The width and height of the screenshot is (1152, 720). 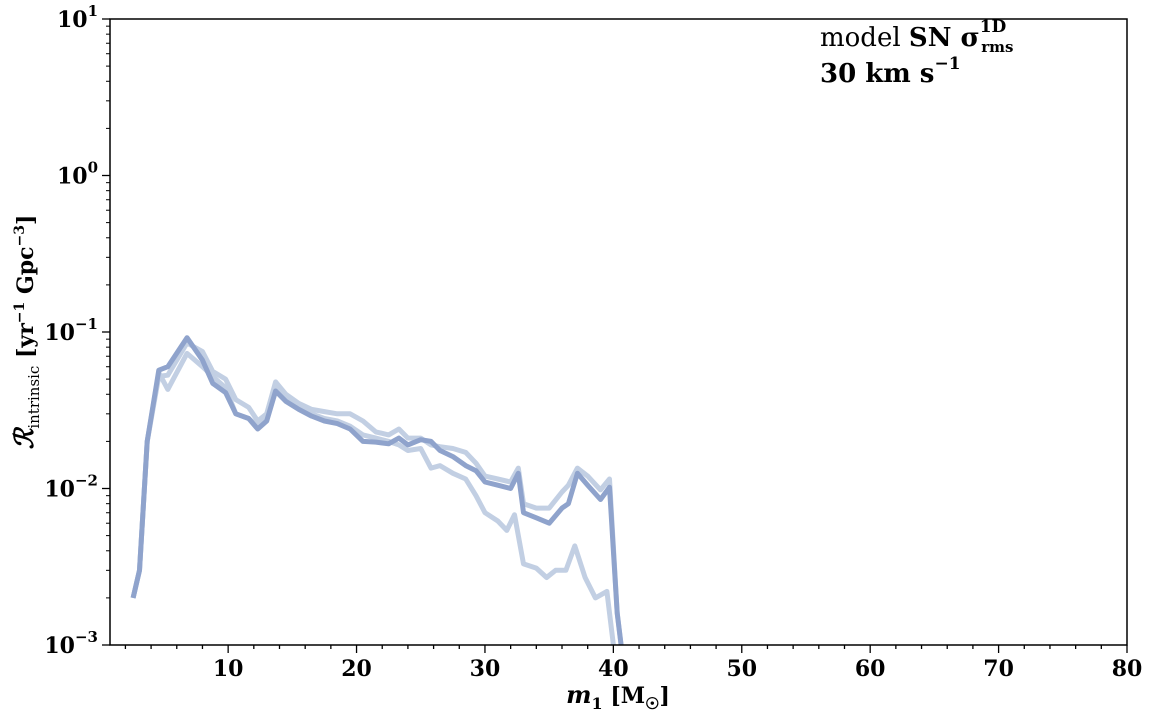 I want to click on x-tick-label: 20, so click(x=356, y=669).